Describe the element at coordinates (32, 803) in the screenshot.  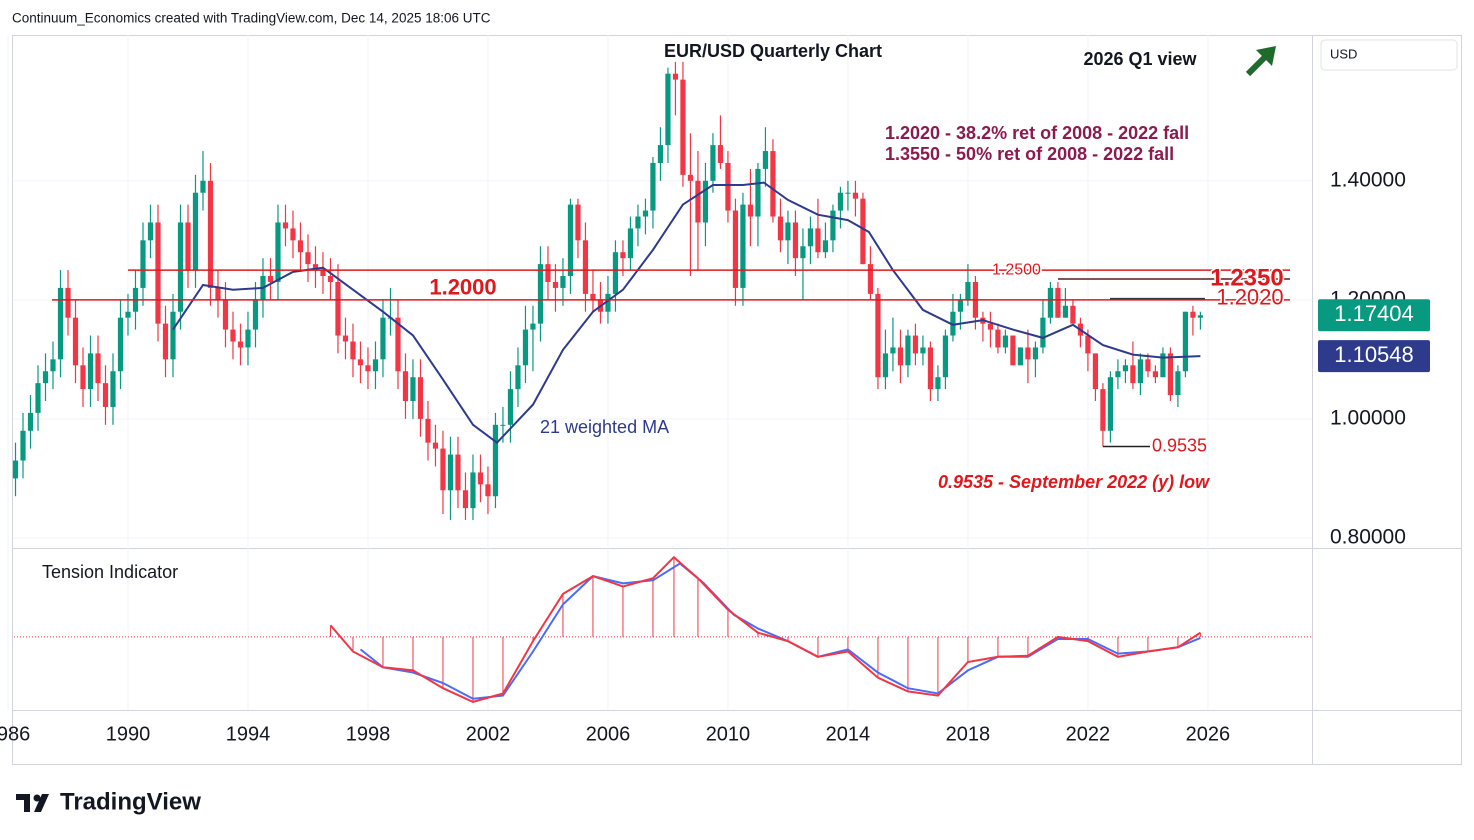
I see `logo-icon` at that location.